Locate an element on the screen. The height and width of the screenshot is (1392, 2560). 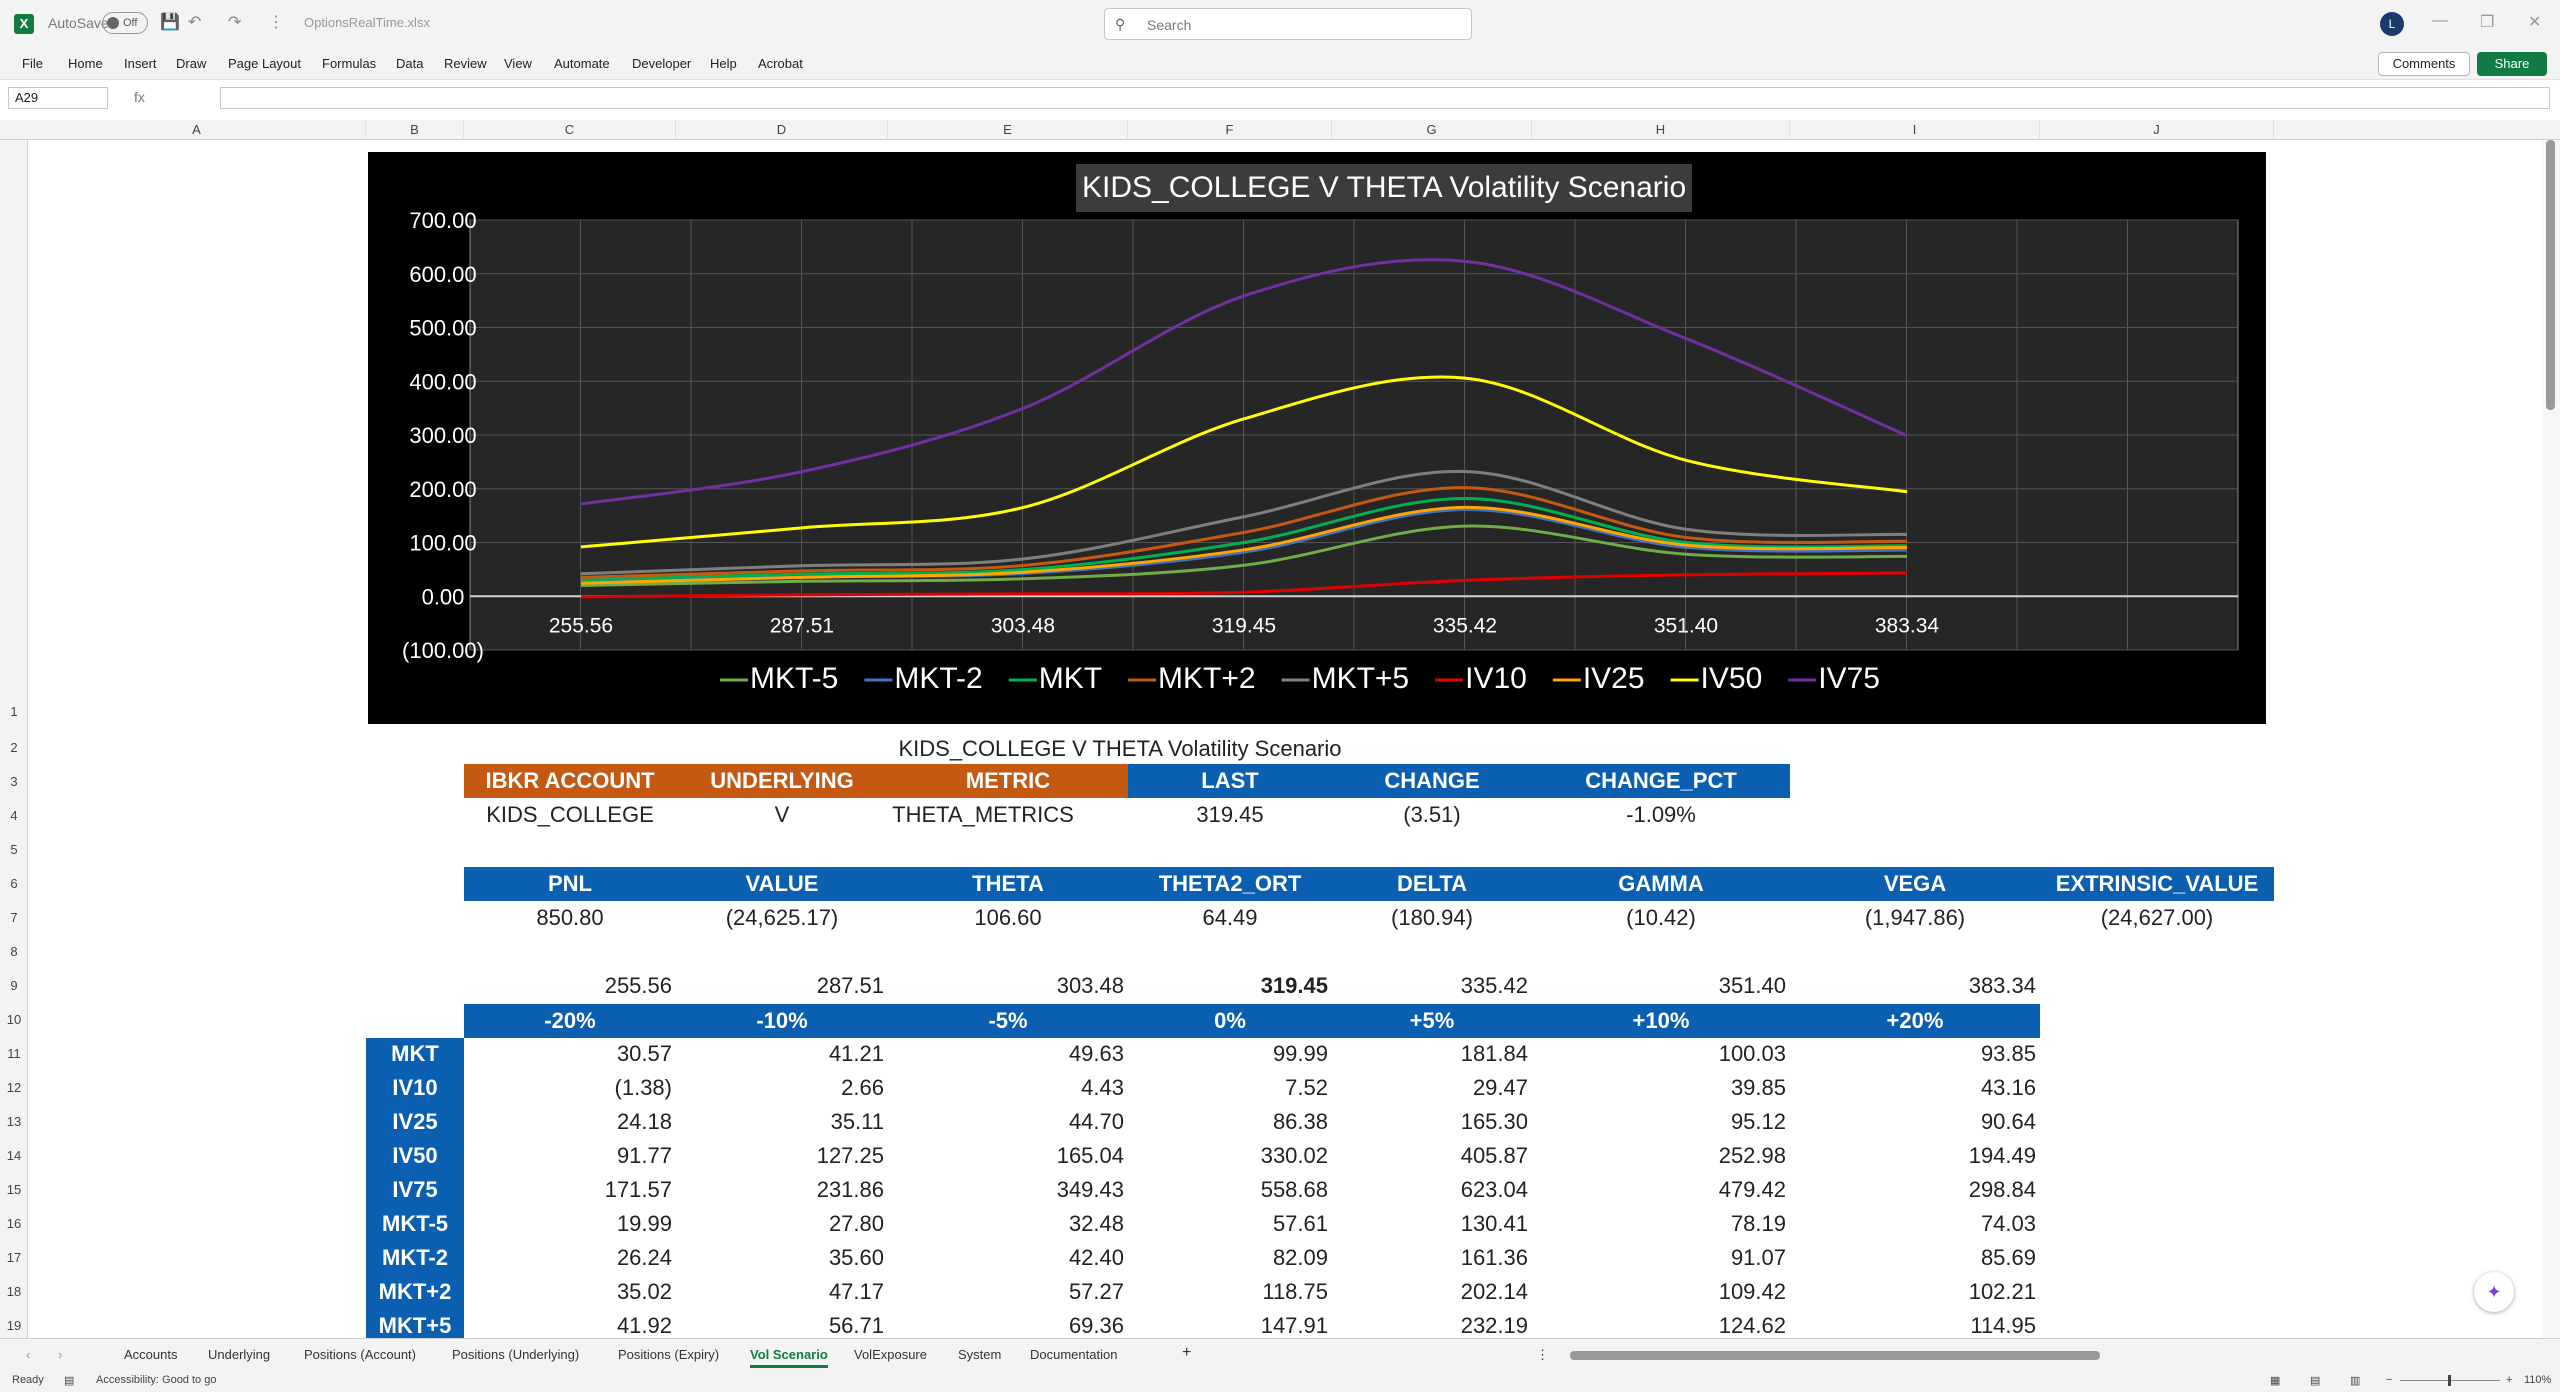
scenario-cell: 41.92 is located at coordinates (644, 1325).